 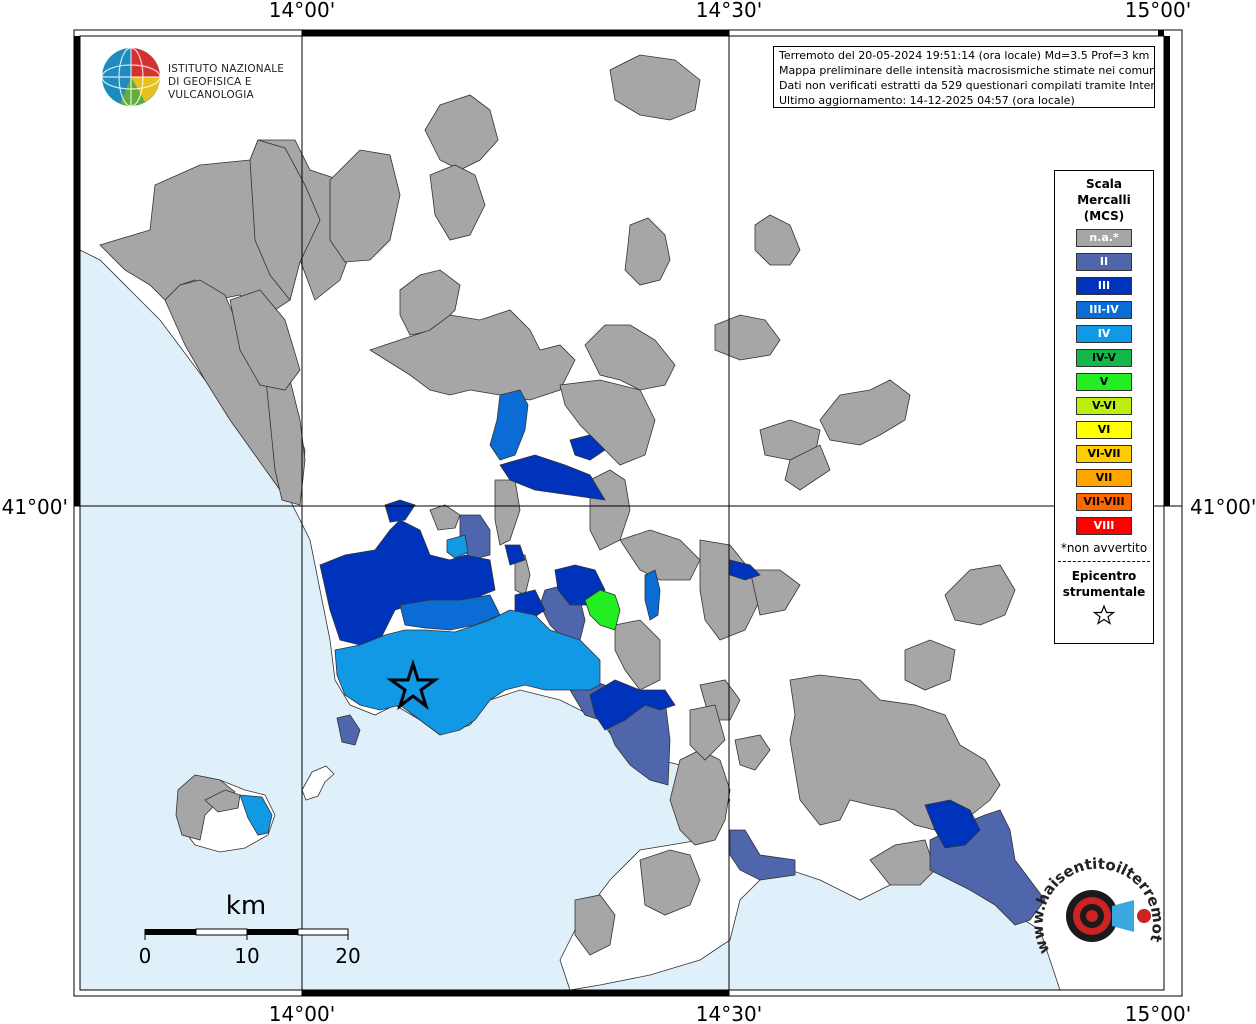 What do you see at coordinates (318, 783) in the screenshot?
I see `procida-island` at bounding box center [318, 783].